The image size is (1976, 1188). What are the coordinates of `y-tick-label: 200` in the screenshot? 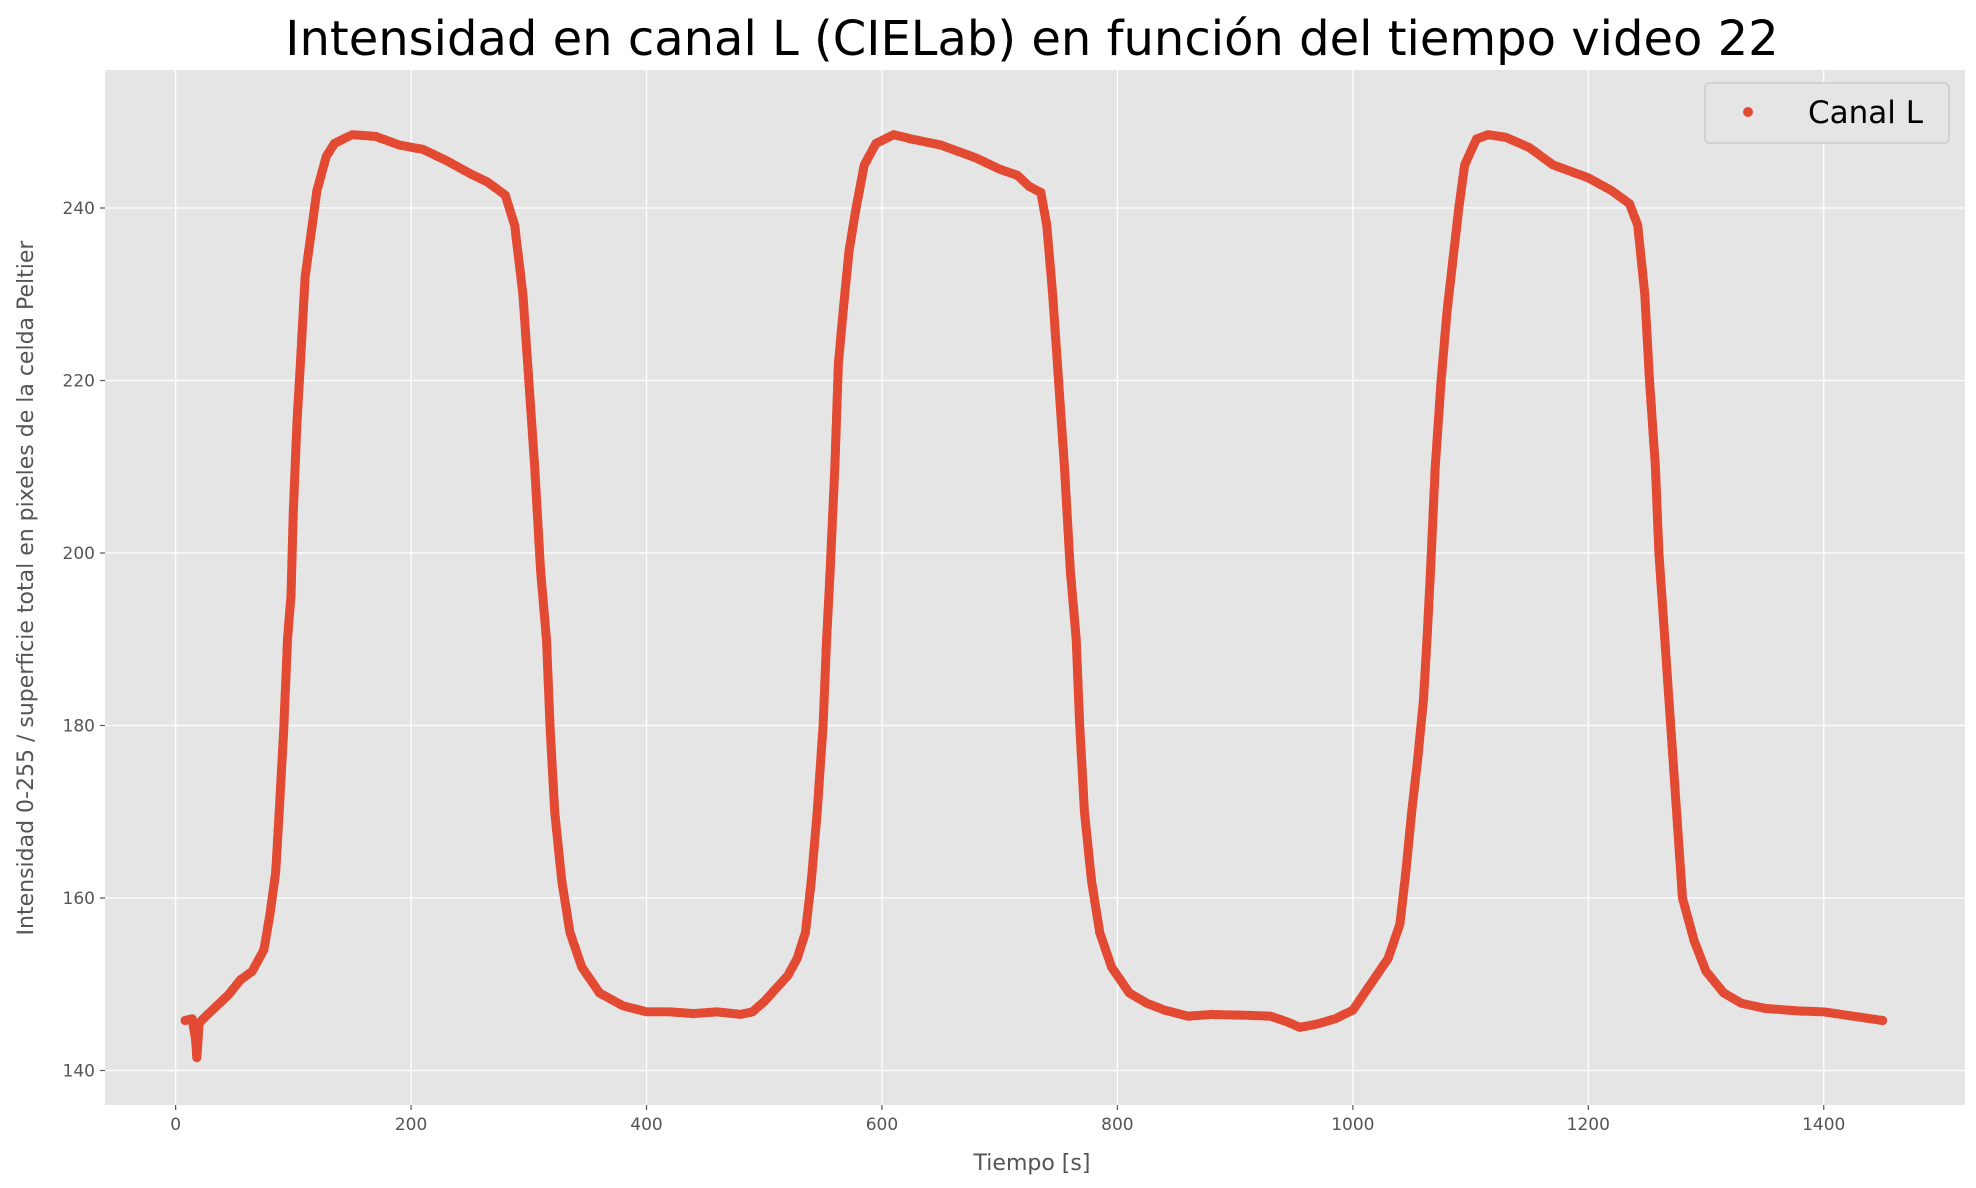 It's located at (79, 554).